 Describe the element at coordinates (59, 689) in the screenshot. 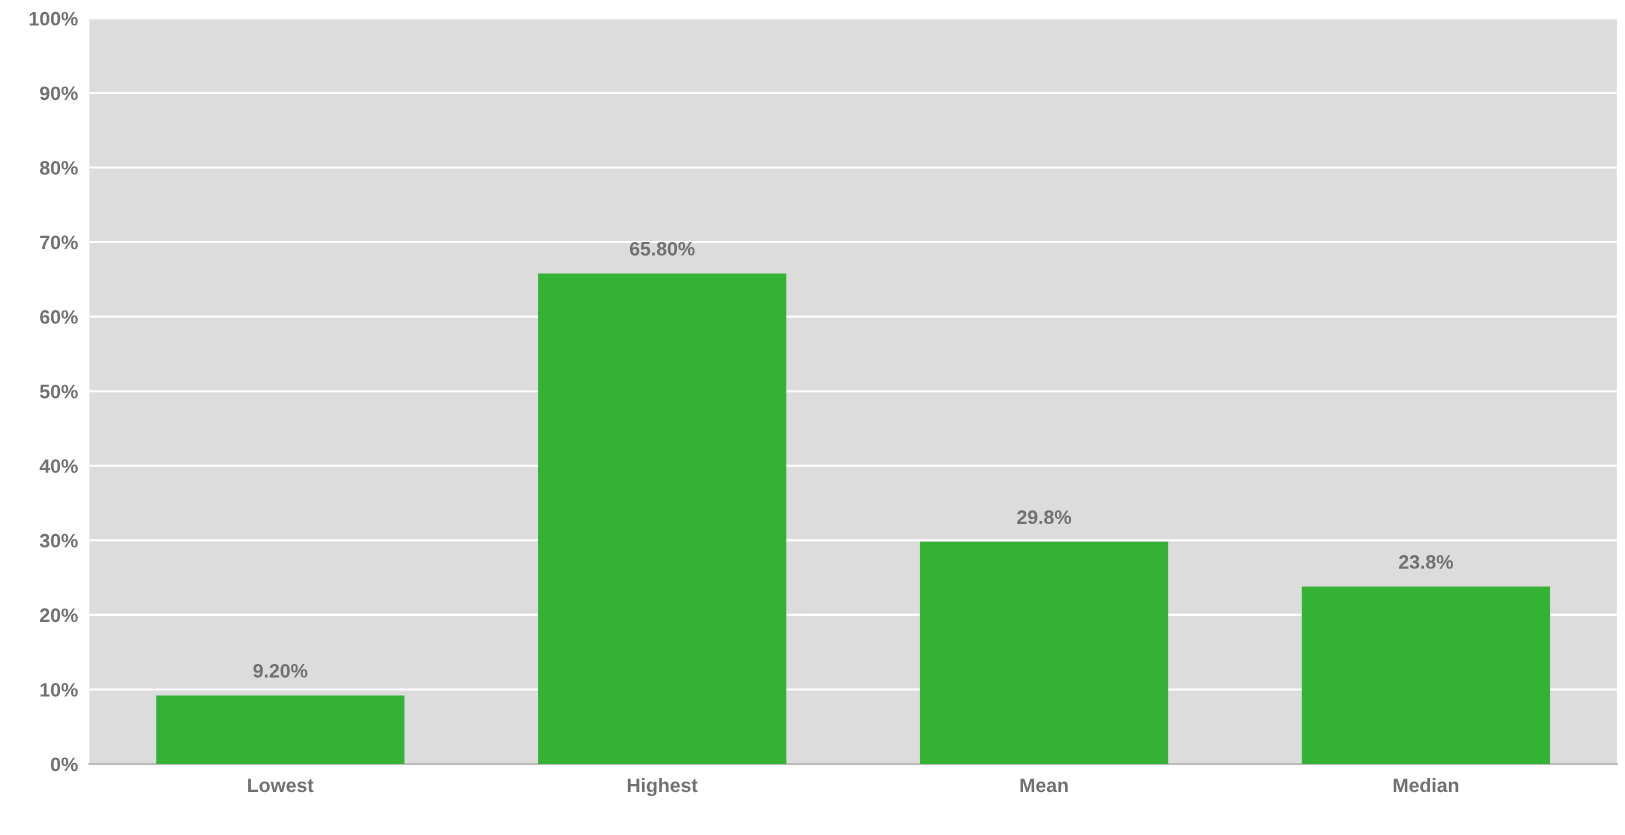

I see `y-tick-label: 10%` at that location.